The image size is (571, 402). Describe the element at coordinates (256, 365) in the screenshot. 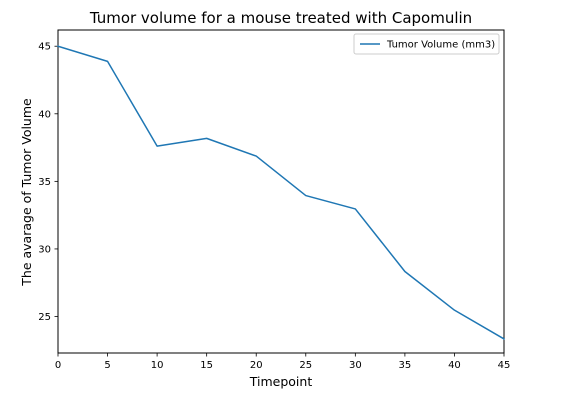

I see `x-tick-label: 20` at that location.